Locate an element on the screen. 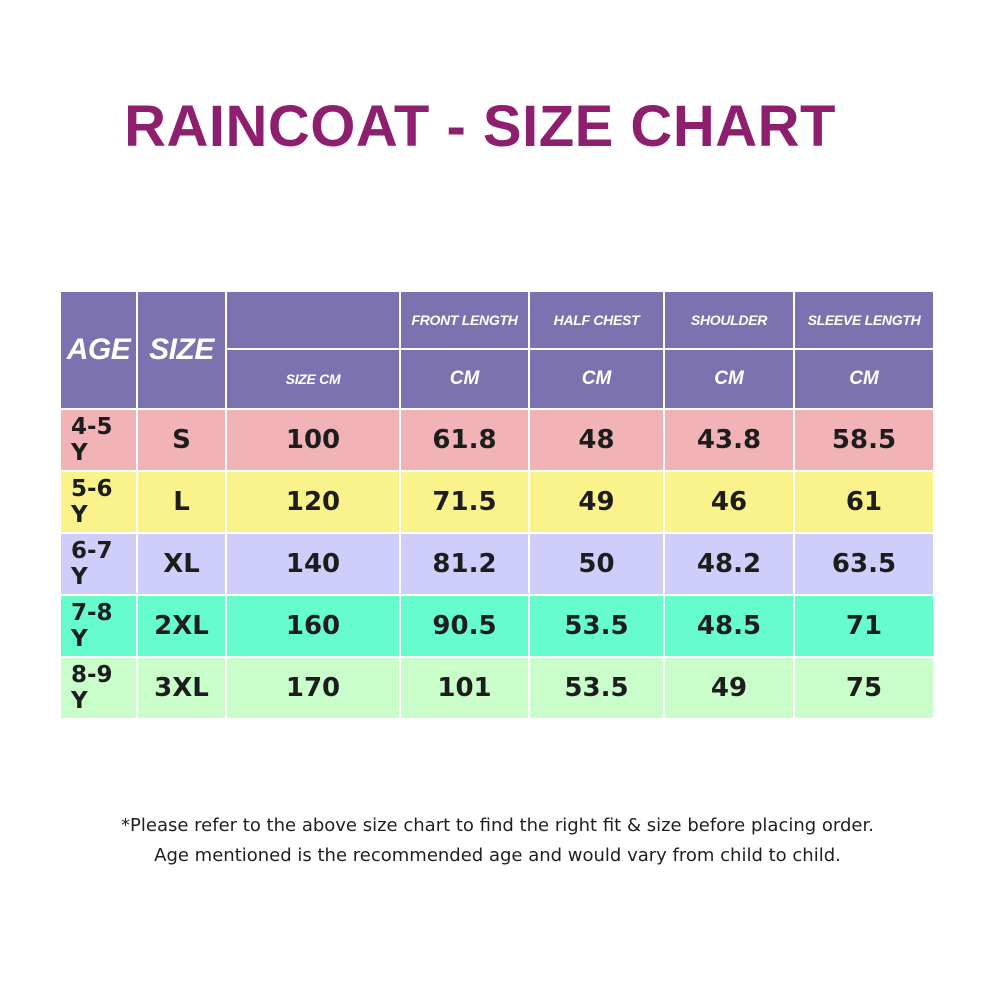 Image resolution: width=1000 pixels, height=1000 pixels. header-sleeve-length: SLEEVE LENGTH is located at coordinates (864, 320).